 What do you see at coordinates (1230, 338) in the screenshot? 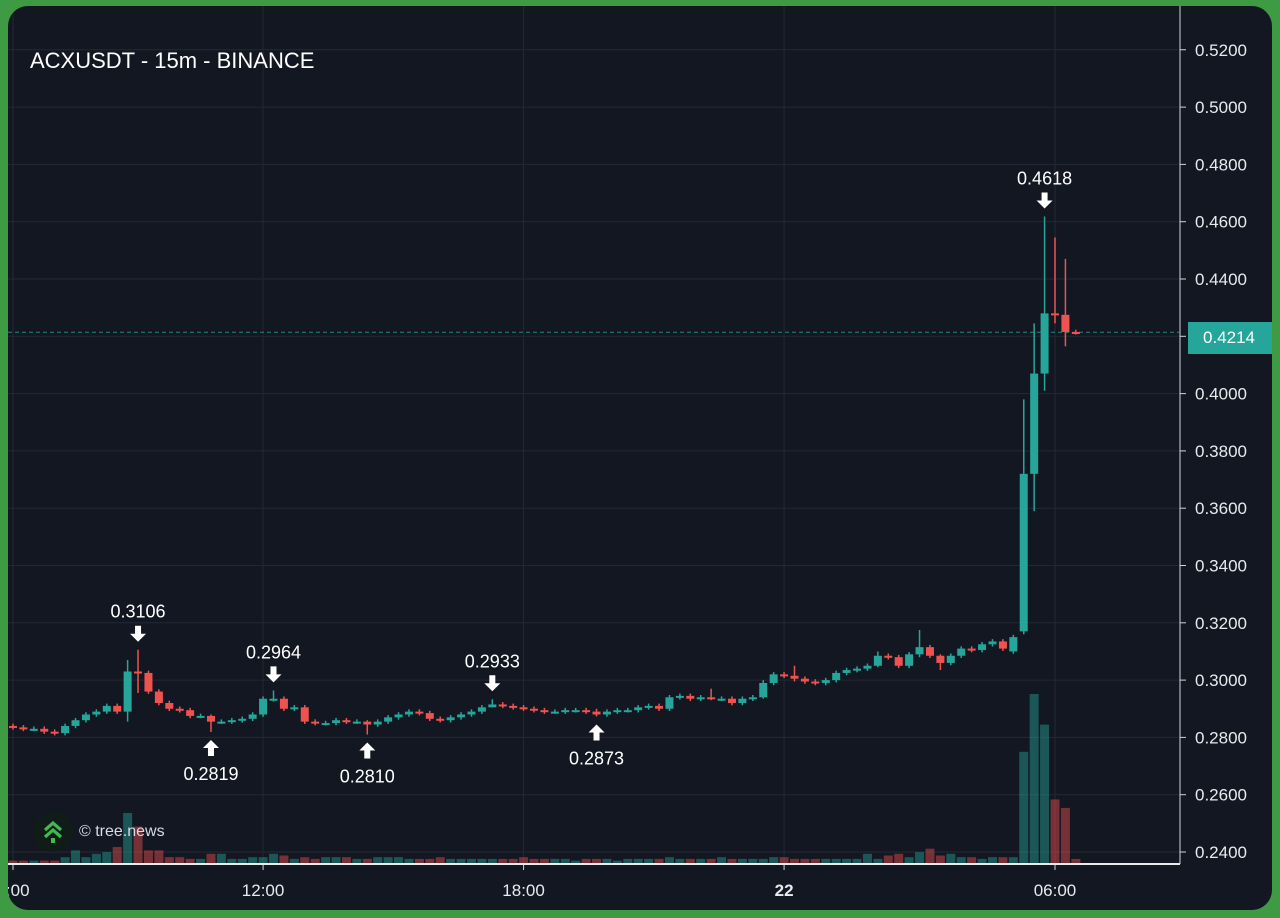
I see `last-price-label: 0.4214` at bounding box center [1230, 338].